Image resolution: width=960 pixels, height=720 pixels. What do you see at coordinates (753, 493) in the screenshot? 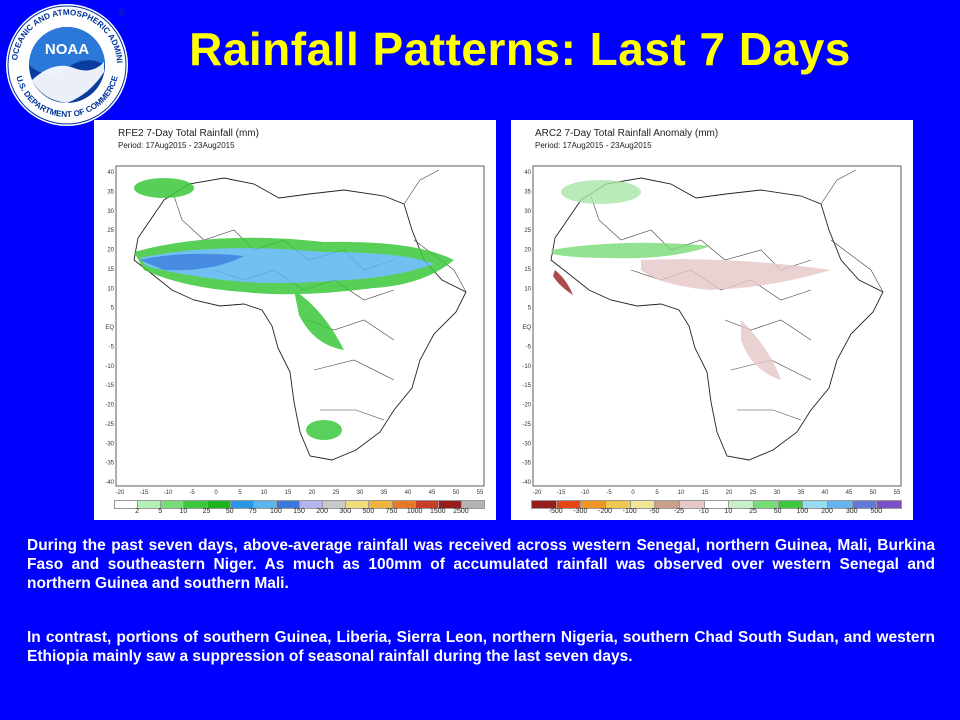
I see `lon-tick-label: 25` at bounding box center [753, 493].